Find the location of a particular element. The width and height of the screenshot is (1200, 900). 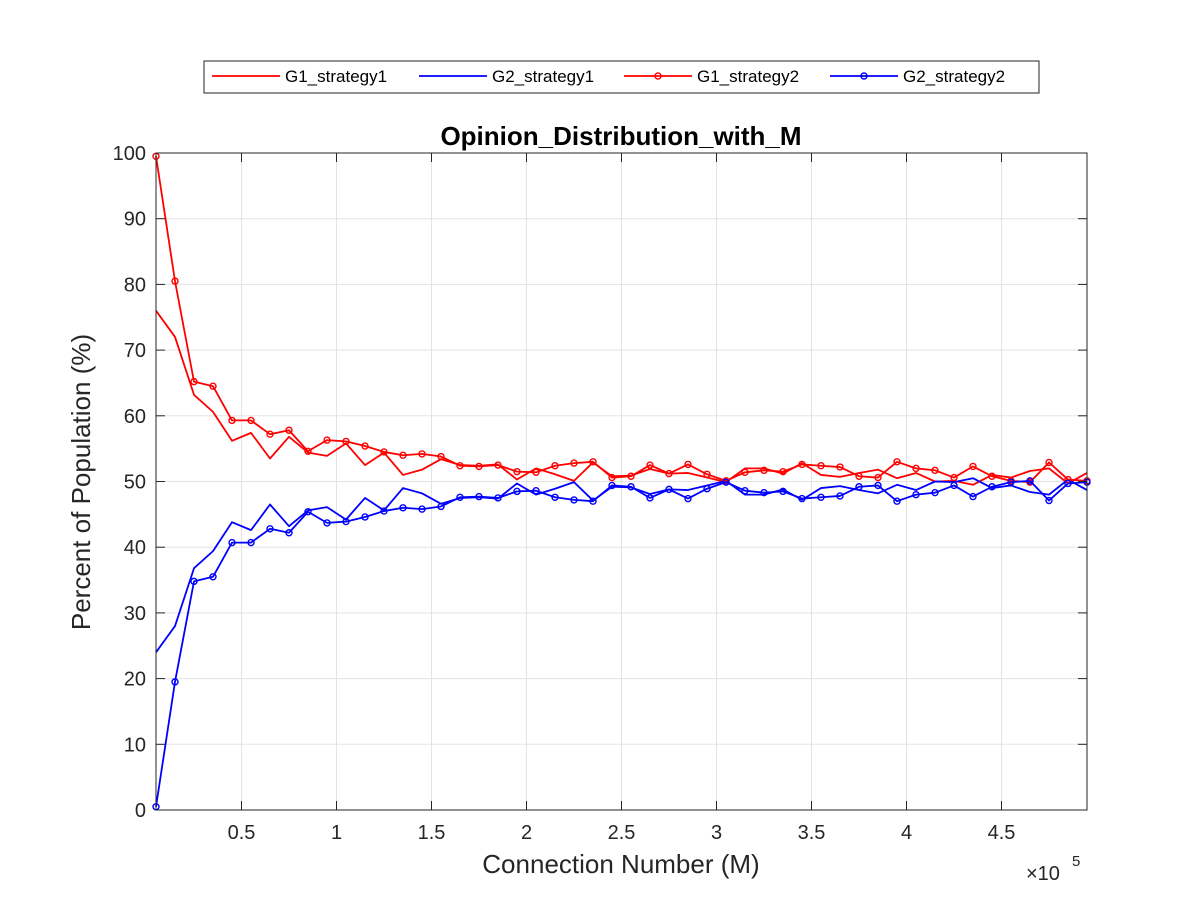

x-axis-exponent-power: 5 is located at coordinates (1076, 861).